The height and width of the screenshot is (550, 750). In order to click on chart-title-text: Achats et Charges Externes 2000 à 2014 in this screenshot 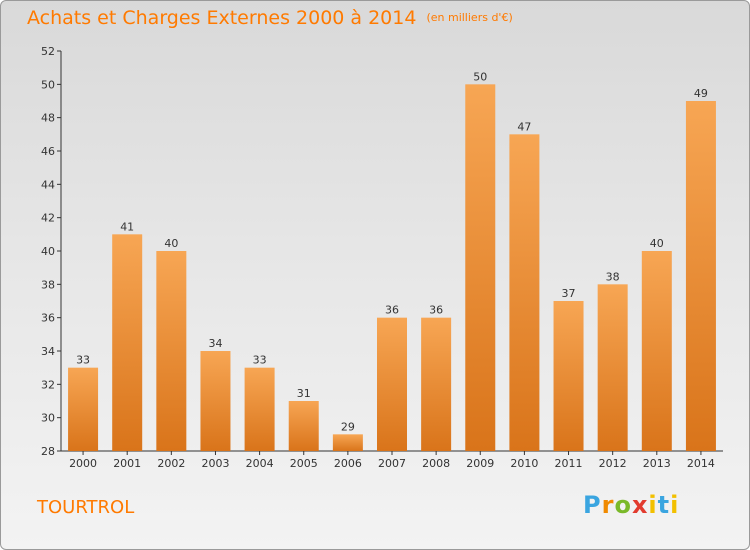, I will do `click(222, 18)`.